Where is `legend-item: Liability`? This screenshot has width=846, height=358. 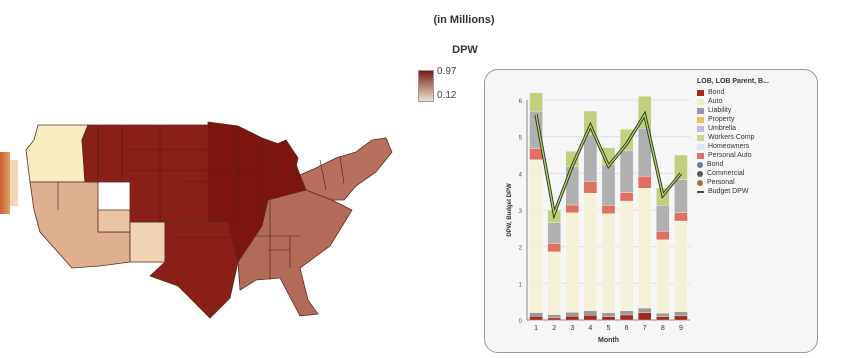 legend-item: Liability is located at coordinates (756, 110).